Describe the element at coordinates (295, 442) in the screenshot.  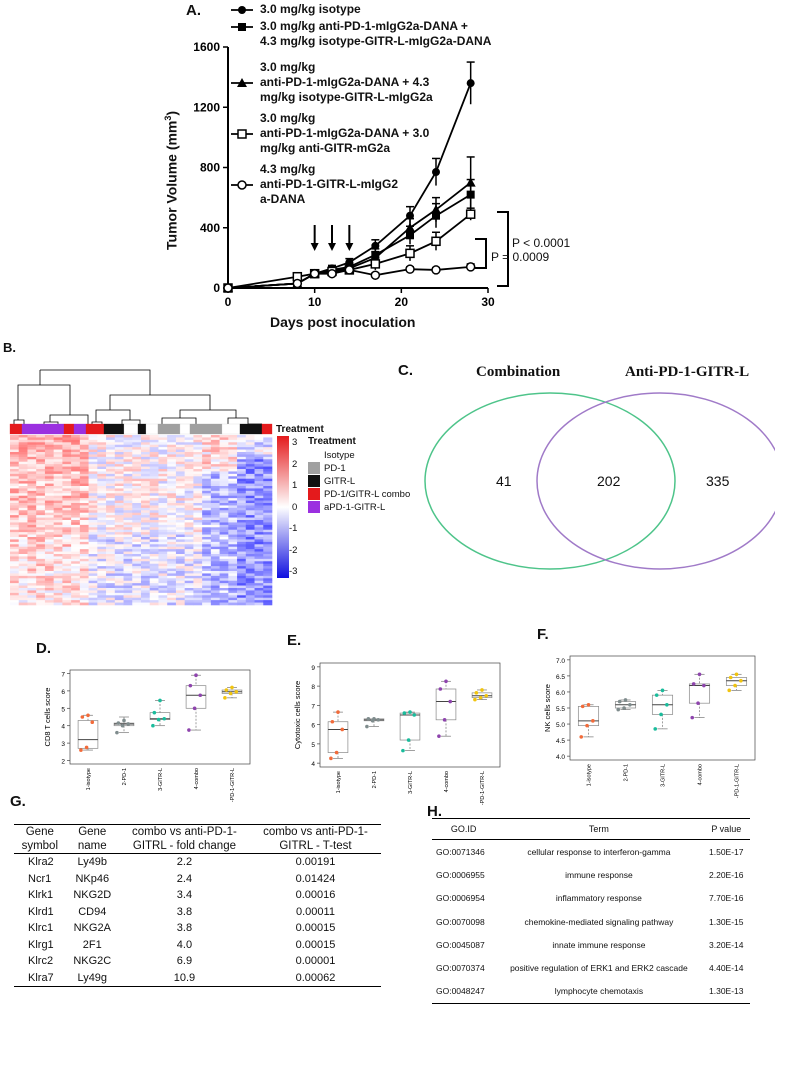
I see `scale-tick-label: 3` at that location.